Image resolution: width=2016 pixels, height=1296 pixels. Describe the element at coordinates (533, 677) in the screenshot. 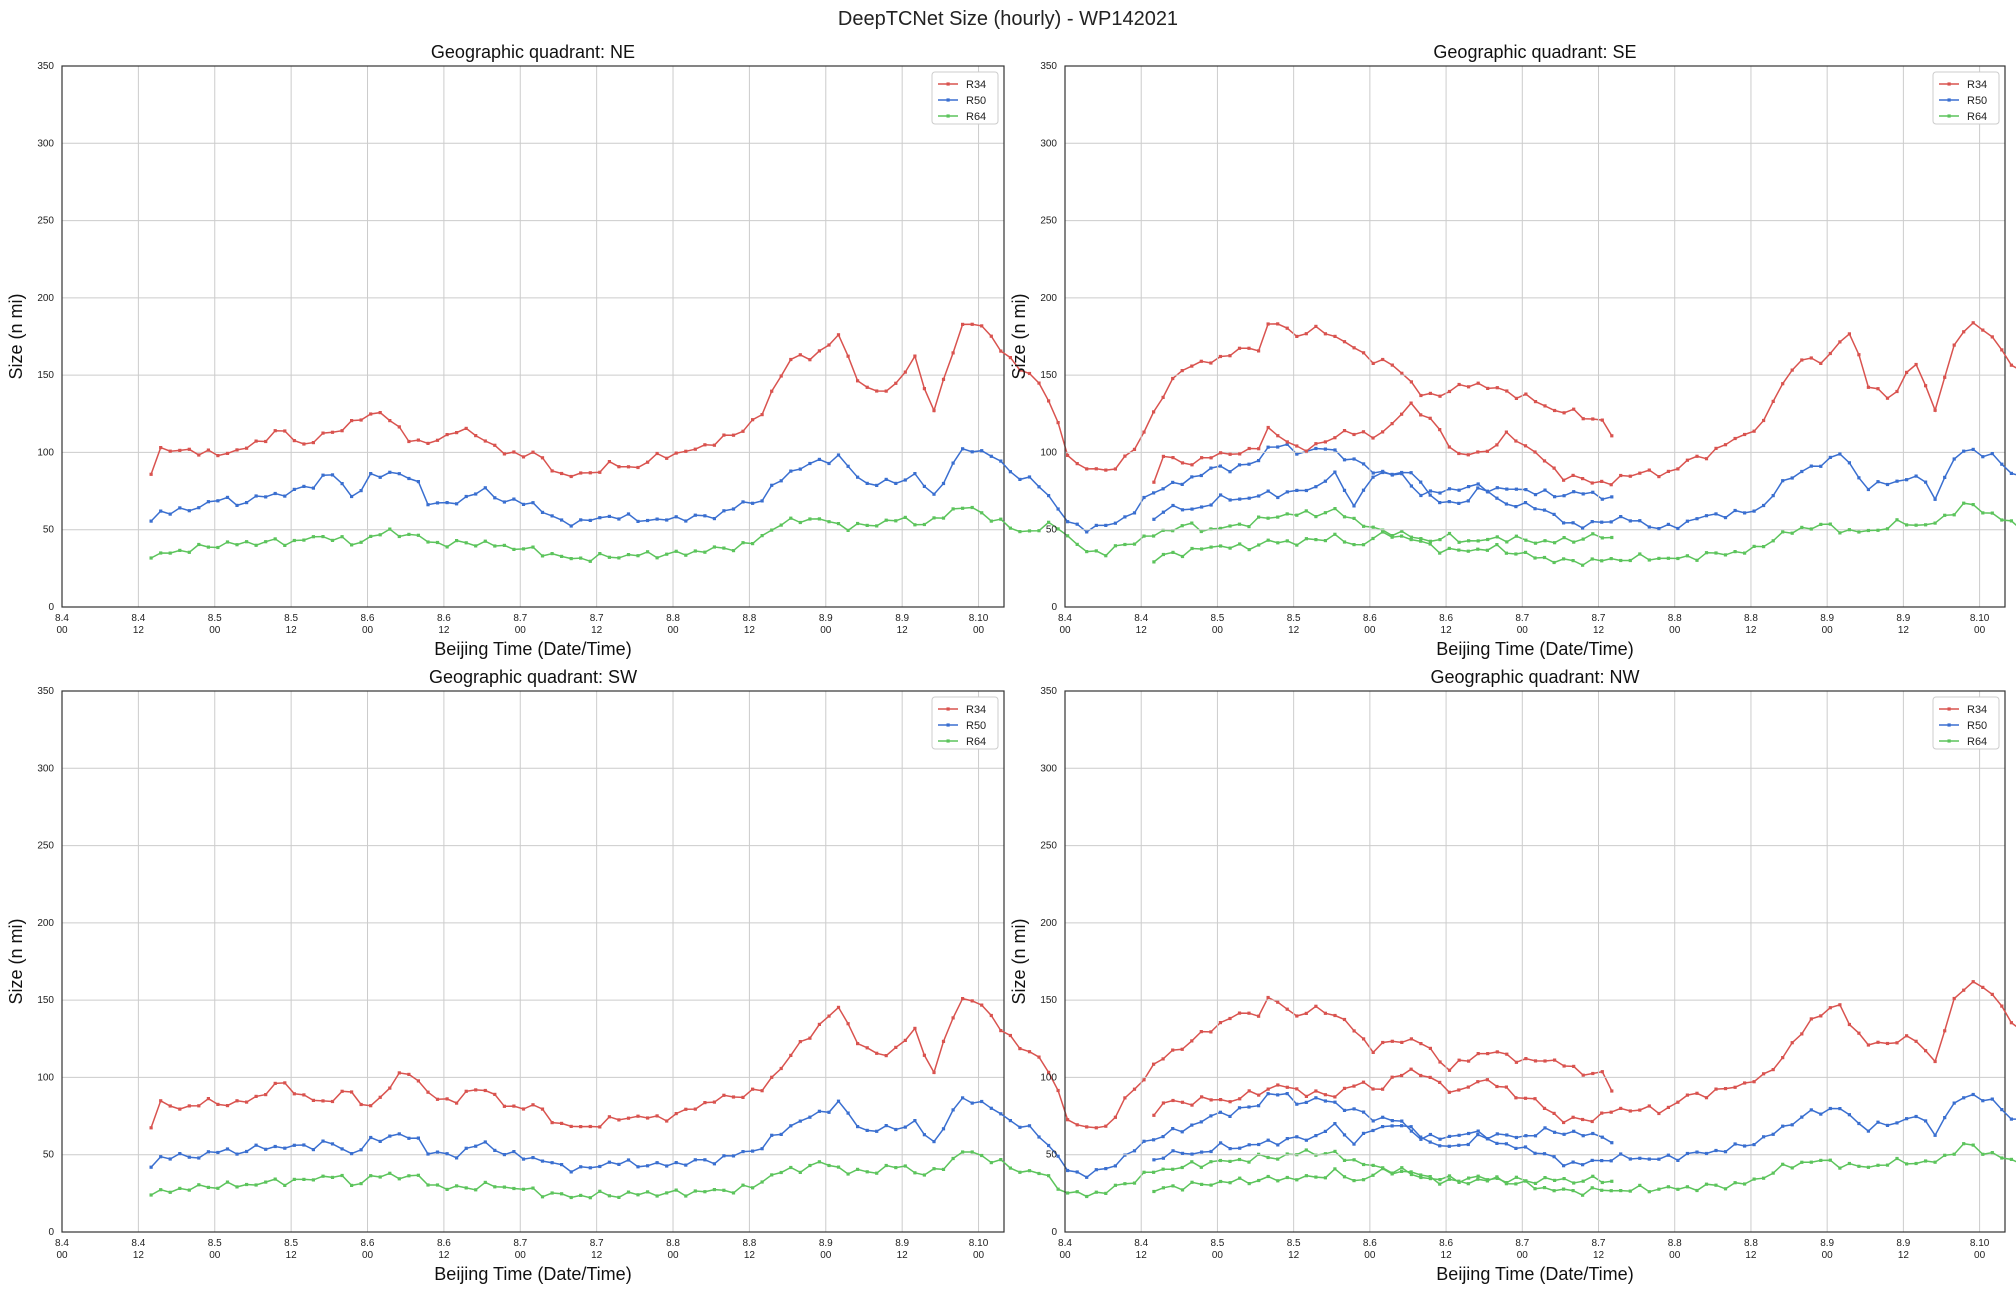

I see `panel-title: Geographic quadrant: SW` at that location.